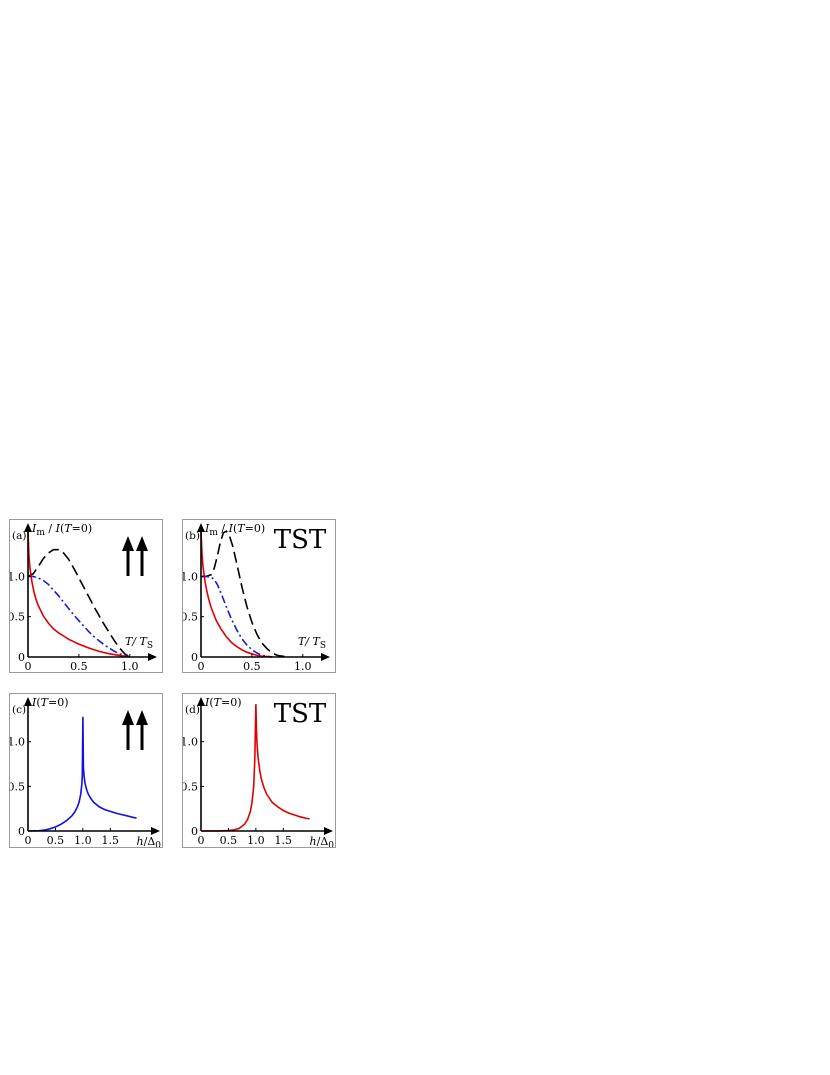 This screenshot has height=1075, width=830. Describe the element at coordinates (19, 536) in the screenshot. I see `panel-label: (a)` at that location.